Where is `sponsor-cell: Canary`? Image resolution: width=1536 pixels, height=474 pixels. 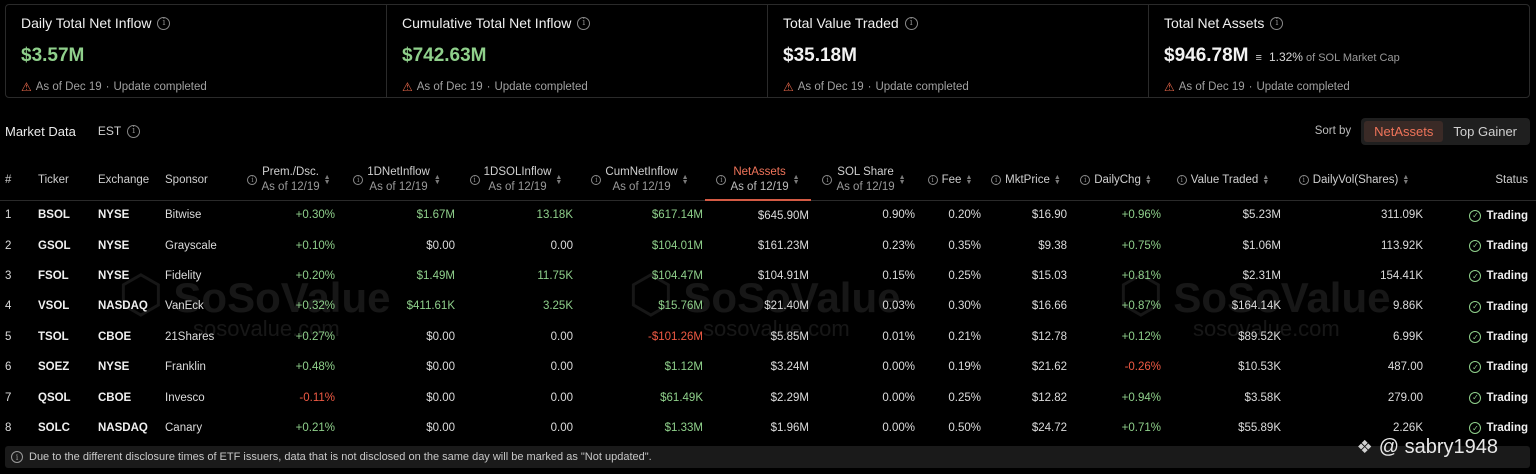
sponsor-cell: Canary is located at coordinates (184, 427).